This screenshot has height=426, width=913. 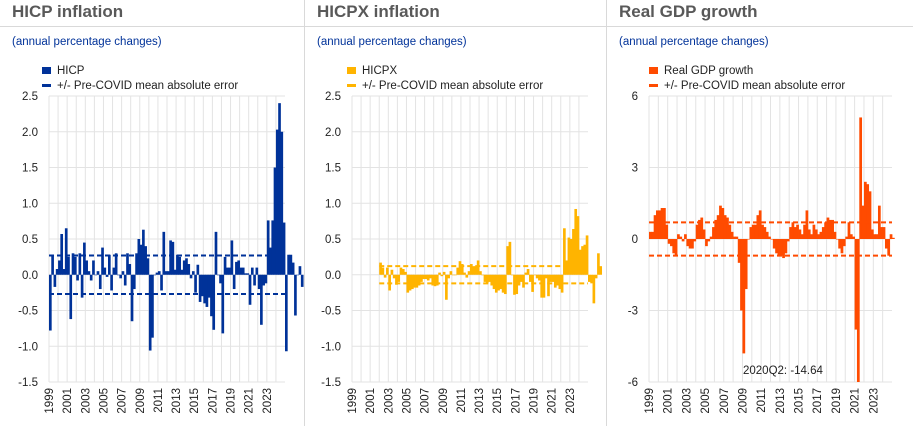 What do you see at coordinates (444, 401) in the screenshot?
I see `x-tick-label: 2009` at bounding box center [444, 401].